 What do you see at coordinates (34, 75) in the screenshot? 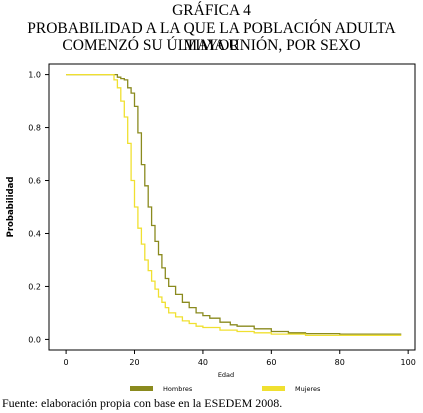
I see `y-tick-label: 1.0` at bounding box center [34, 75].